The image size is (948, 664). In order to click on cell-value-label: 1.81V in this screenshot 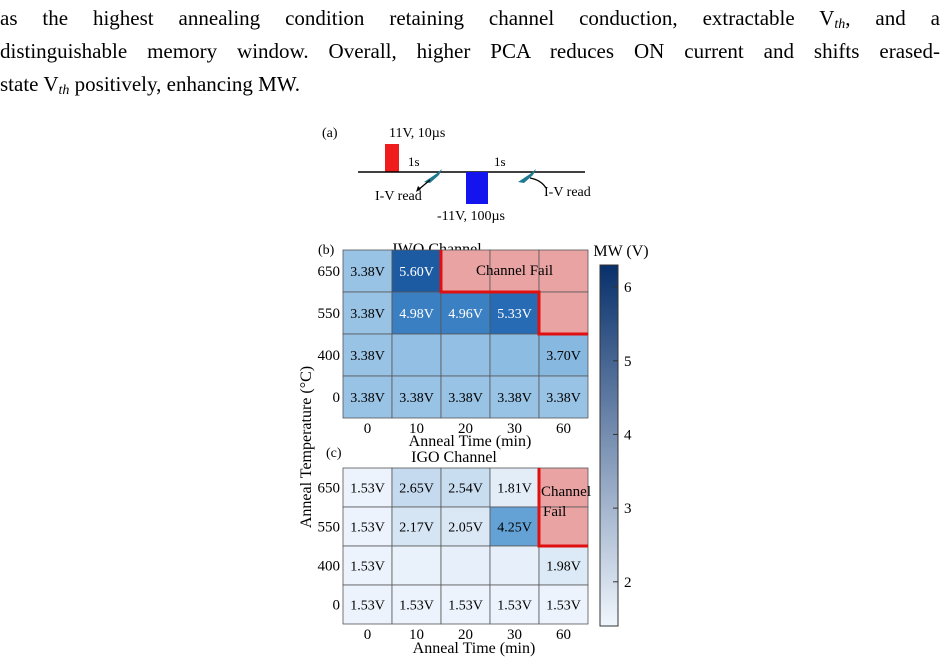, I will do `click(514, 488)`.